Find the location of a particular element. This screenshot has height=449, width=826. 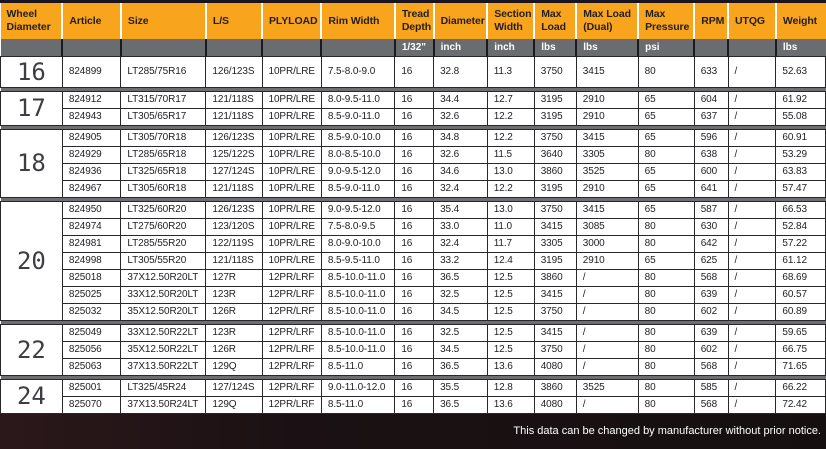

group-separator-bar is located at coordinates (413, 322).